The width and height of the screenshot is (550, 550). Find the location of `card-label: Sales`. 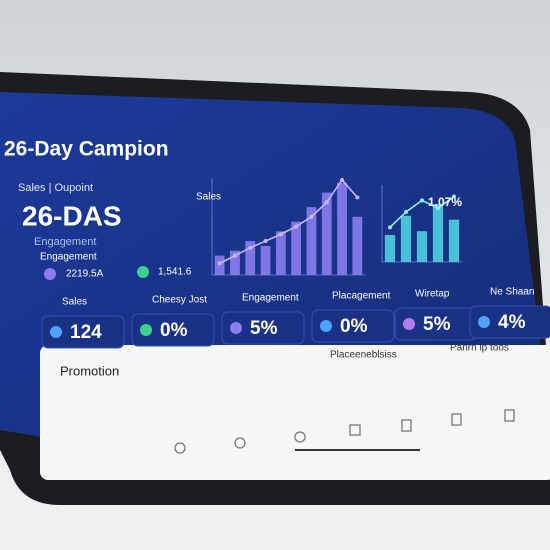

card-label: Sales is located at coordinates (74, 302).